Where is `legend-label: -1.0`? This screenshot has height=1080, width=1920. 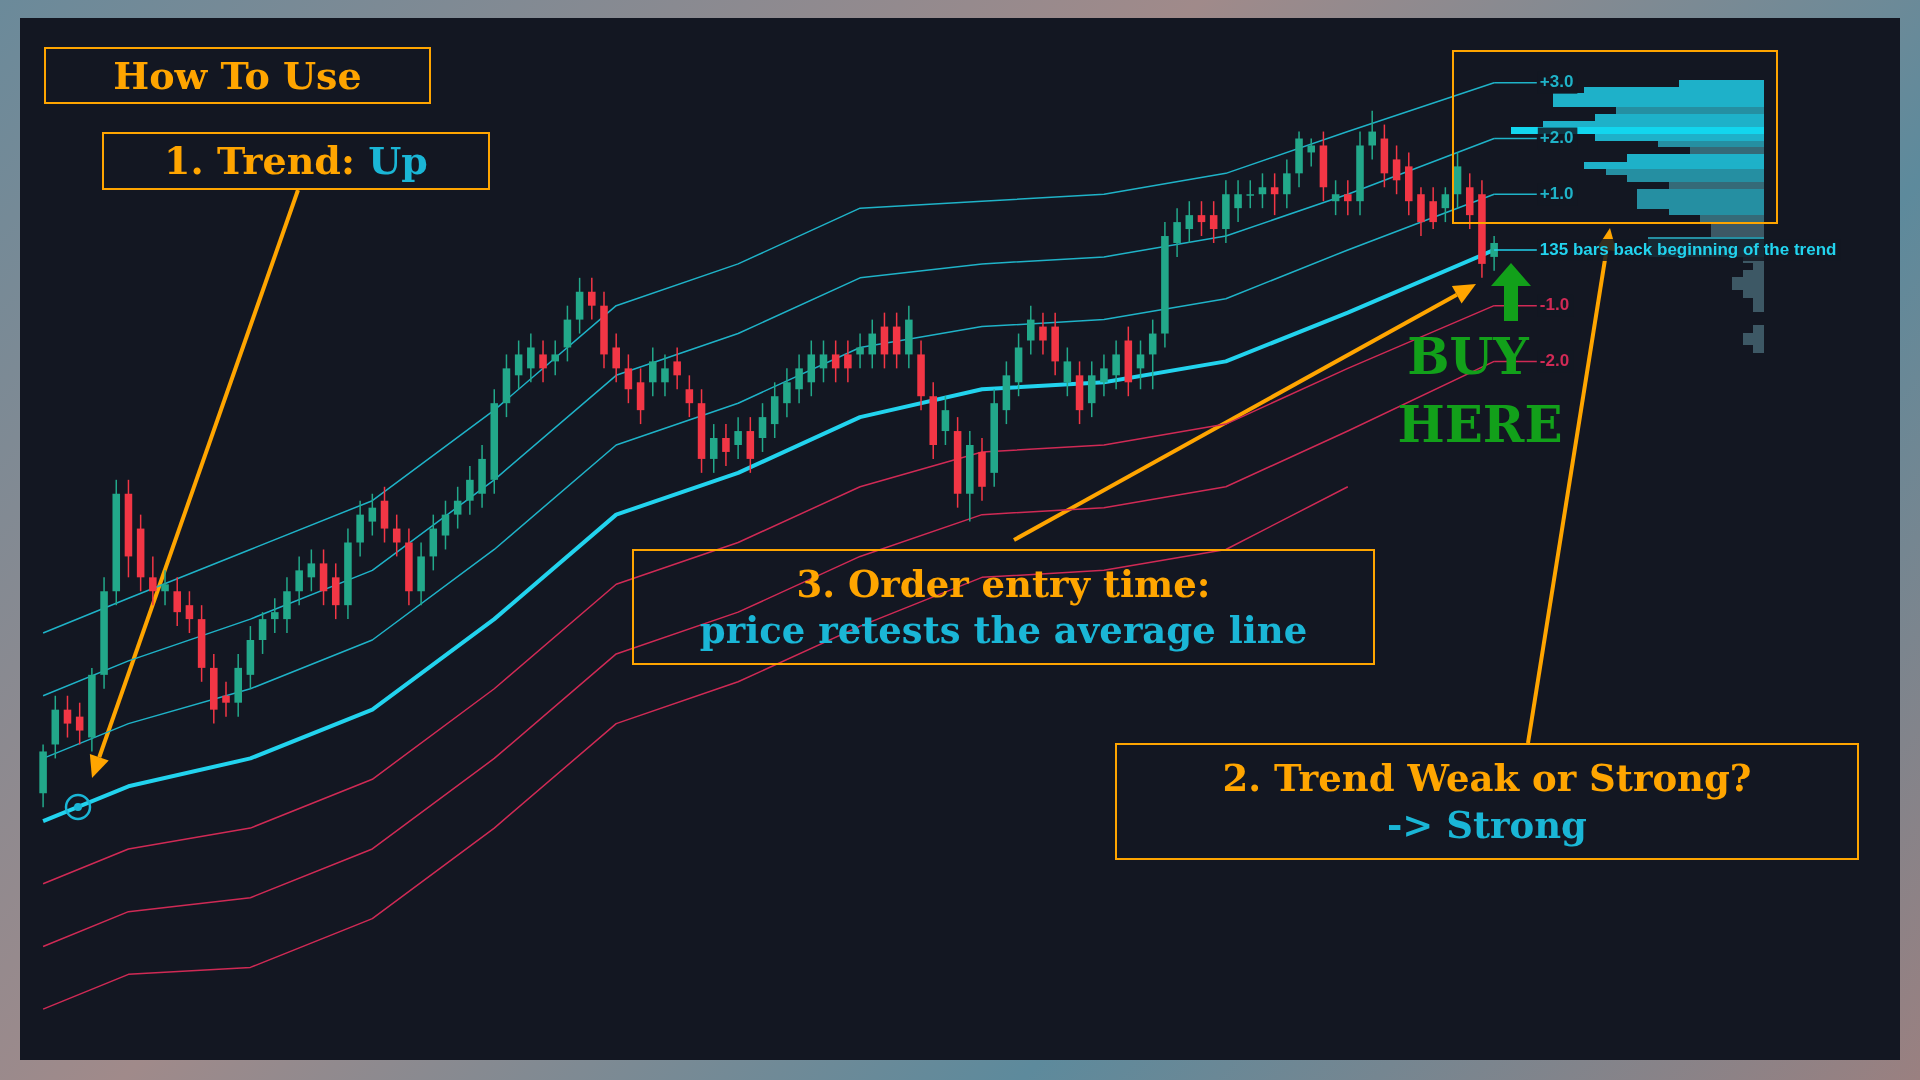
legend-label: -1.0 is located at coordinates (1554, 305).